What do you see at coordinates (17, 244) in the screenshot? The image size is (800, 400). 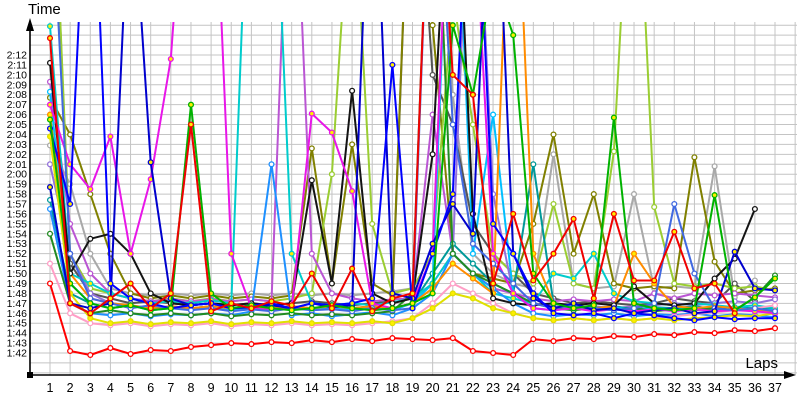 I see `y-tick-label: 1:53` at bounding box center [17, 244].